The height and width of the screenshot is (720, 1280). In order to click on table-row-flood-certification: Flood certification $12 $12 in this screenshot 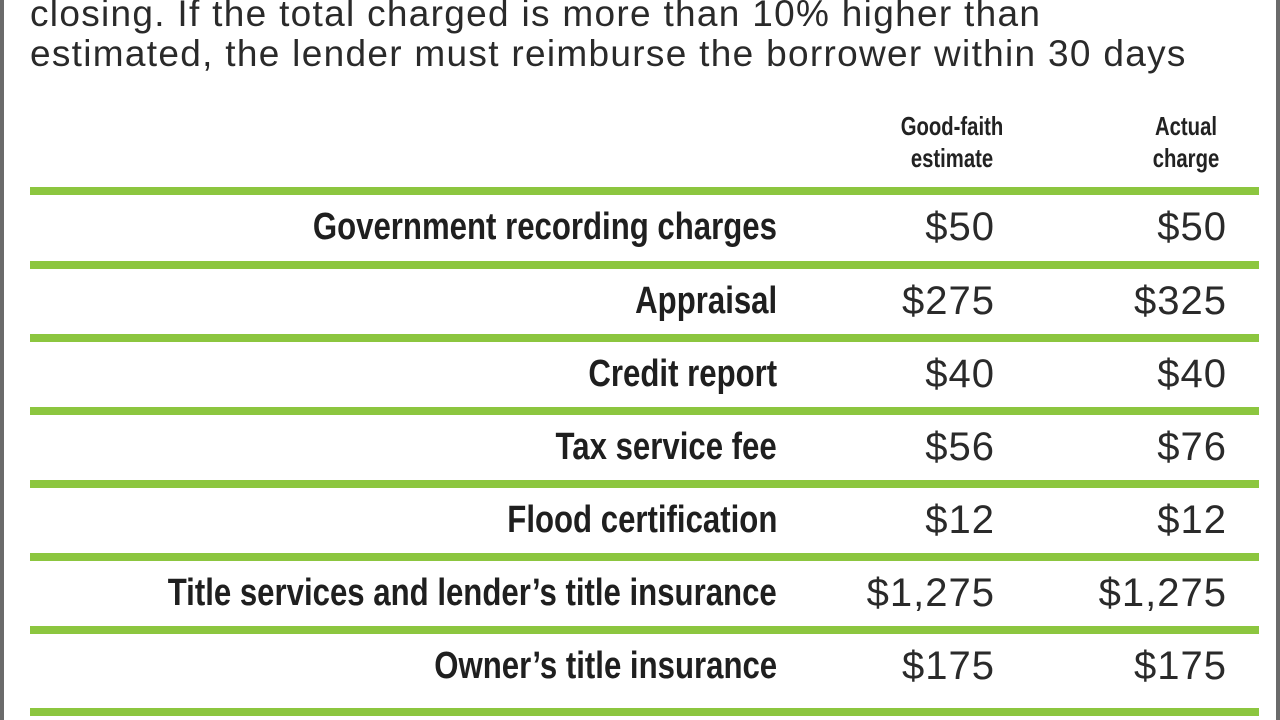, I will do `click(644, 520)`.